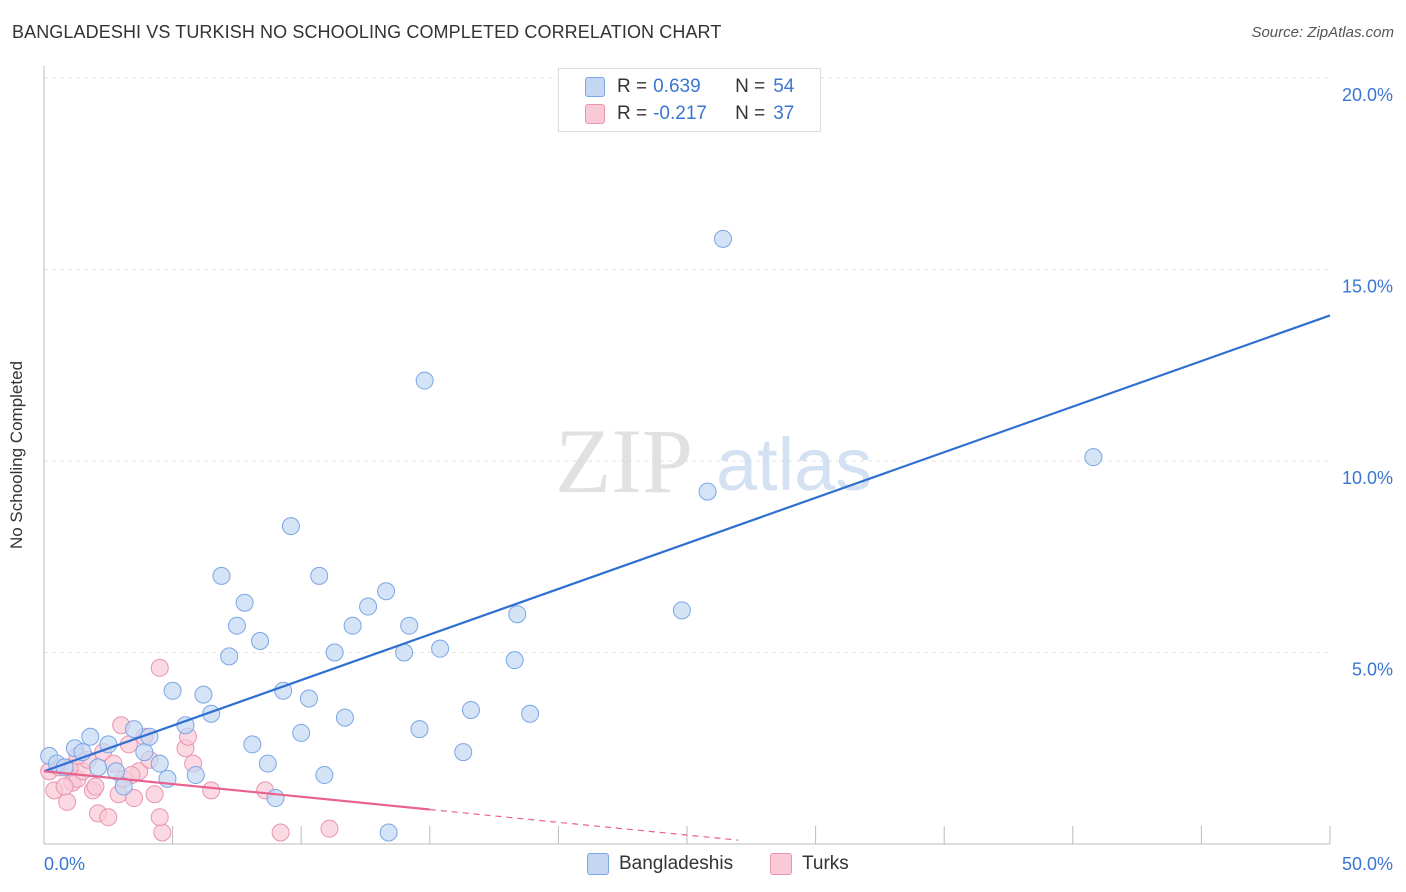 The image size is (1406, 892). What do you see at coordinates (677, 86) in the screenshot?
I see `legend-r-value: 0.639` at bounding box center [677, 86].